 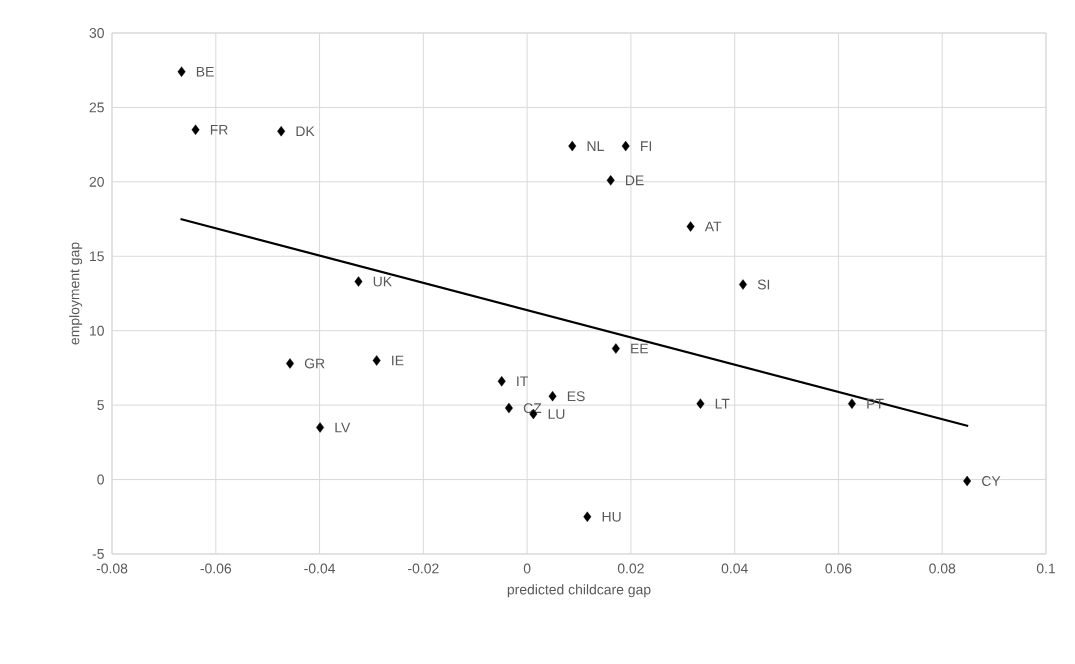 What do you see at coordinates (96, 107) in the screenshot?
I see `y-tick-label: 25` at bounding box center [96, 107].